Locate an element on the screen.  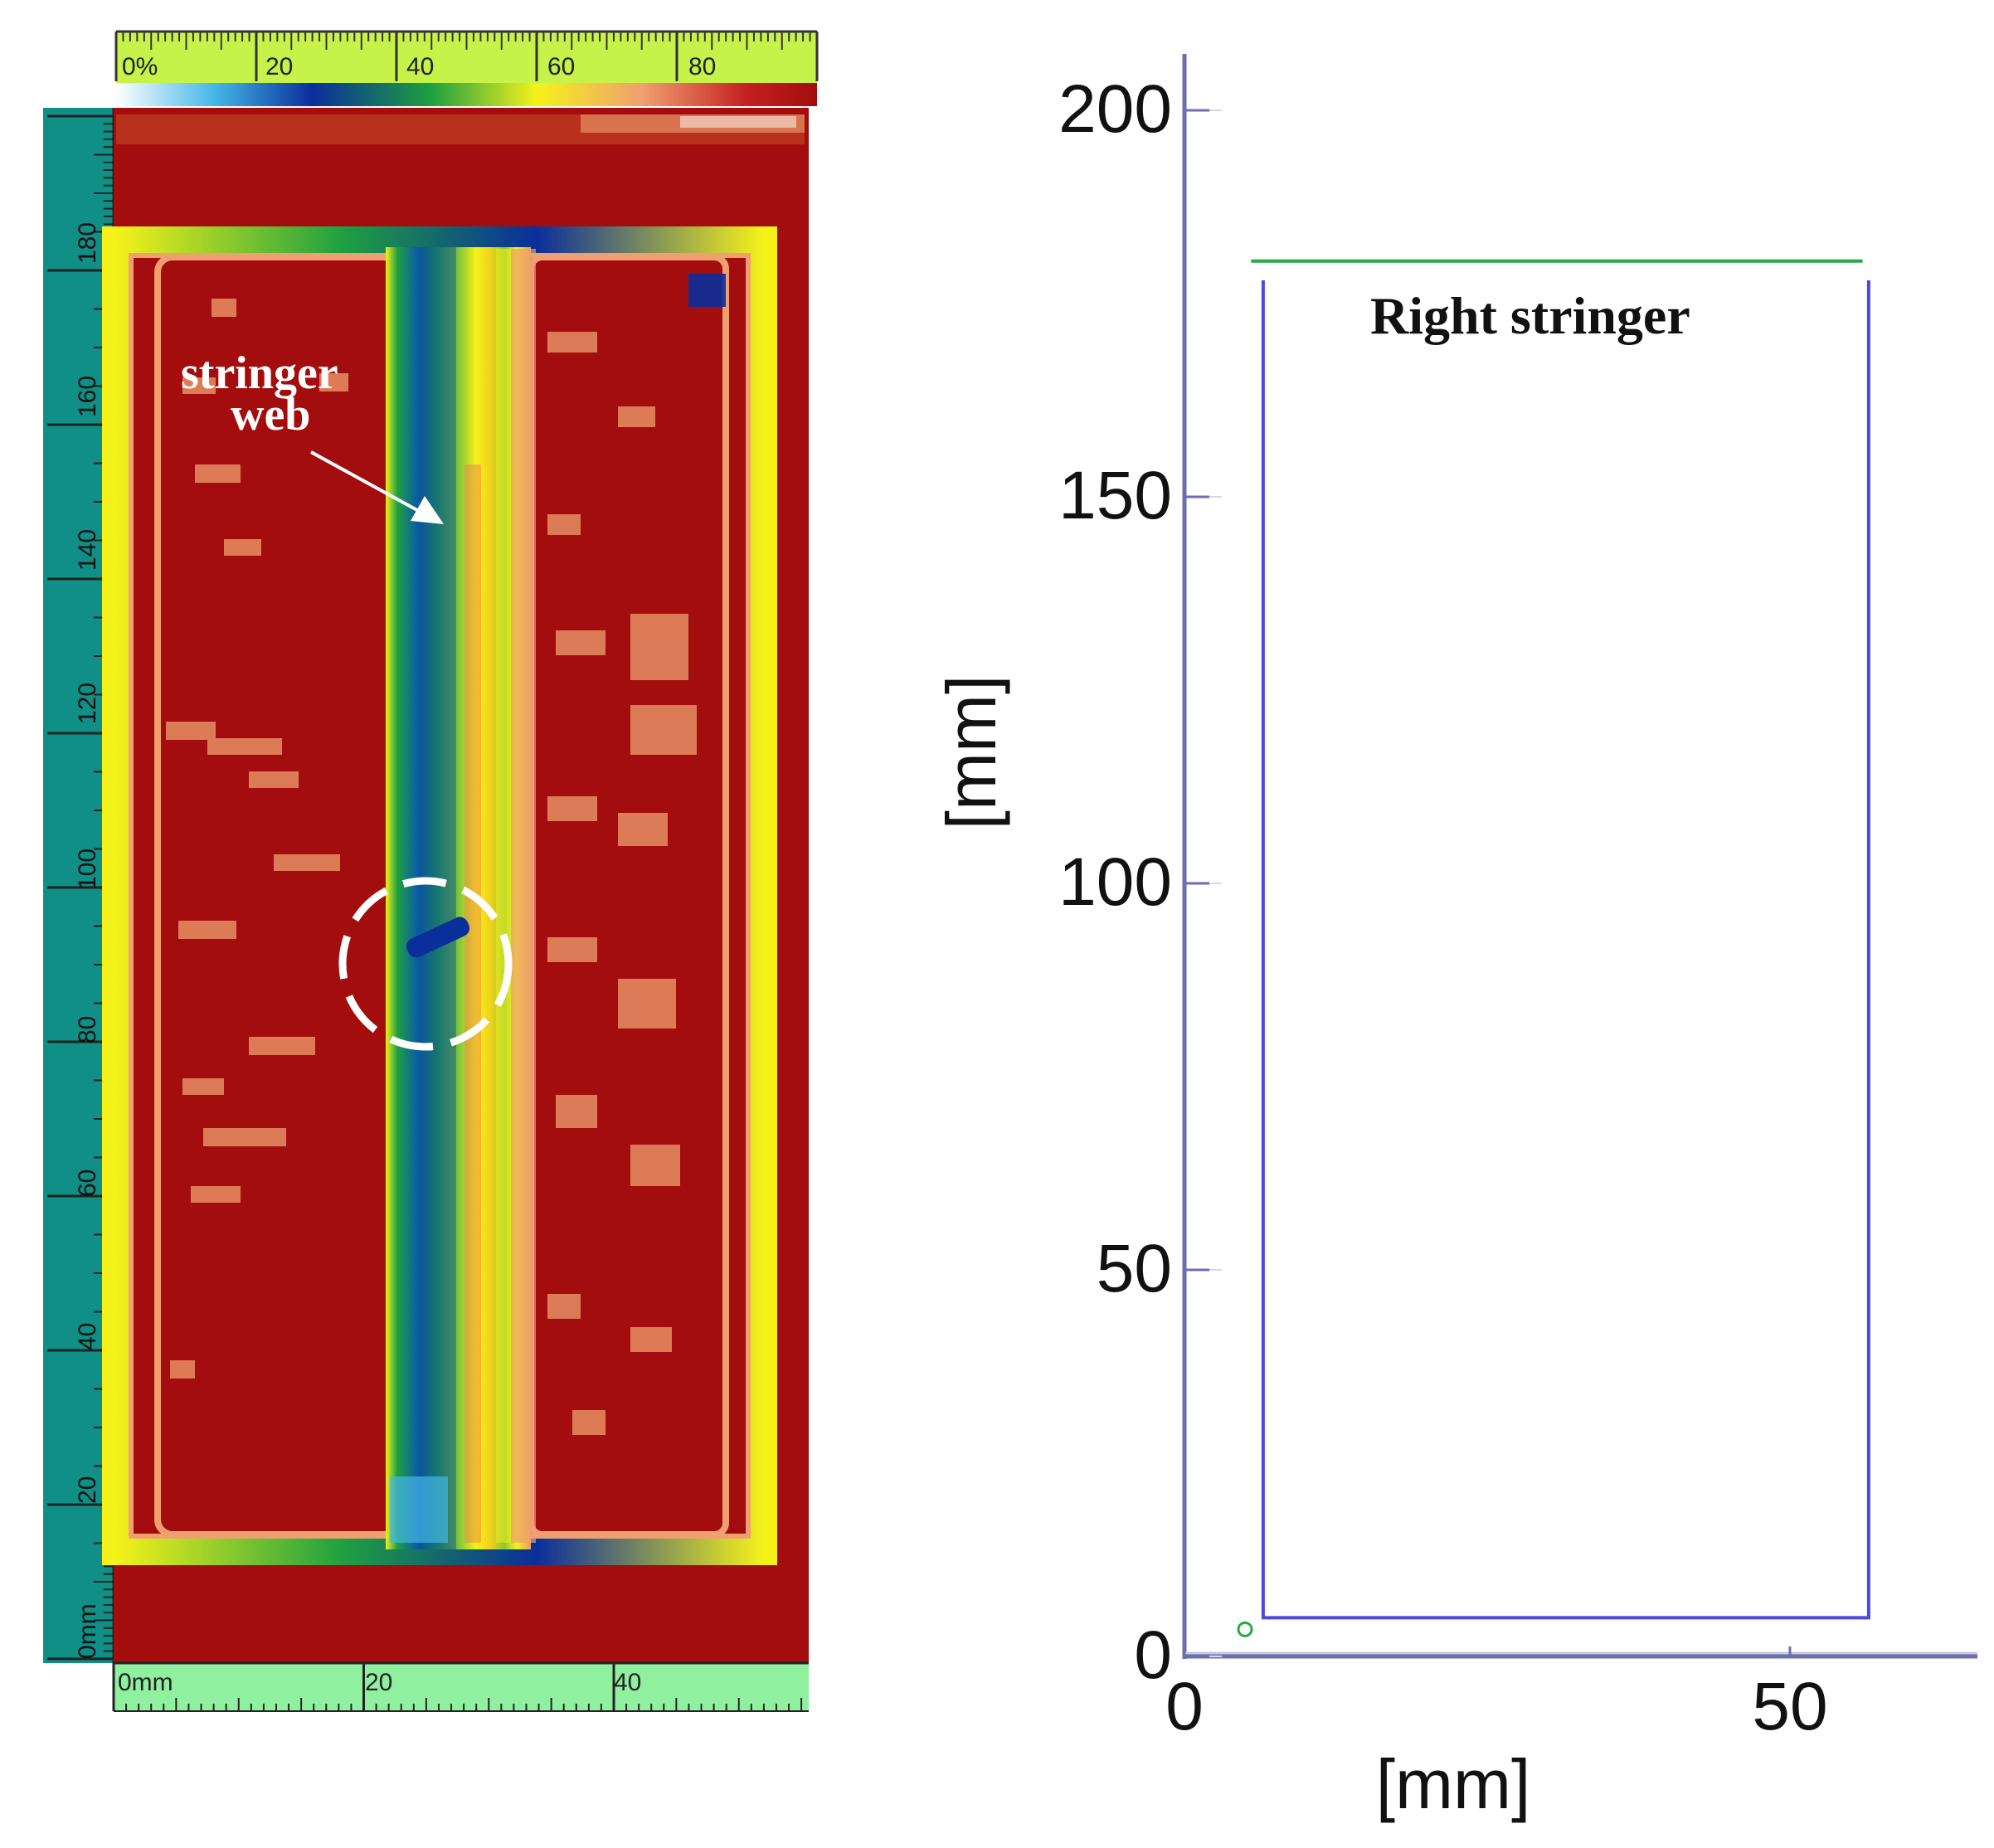
colorbar-tick-label-40: 40 is located at coordinates (420, 66).